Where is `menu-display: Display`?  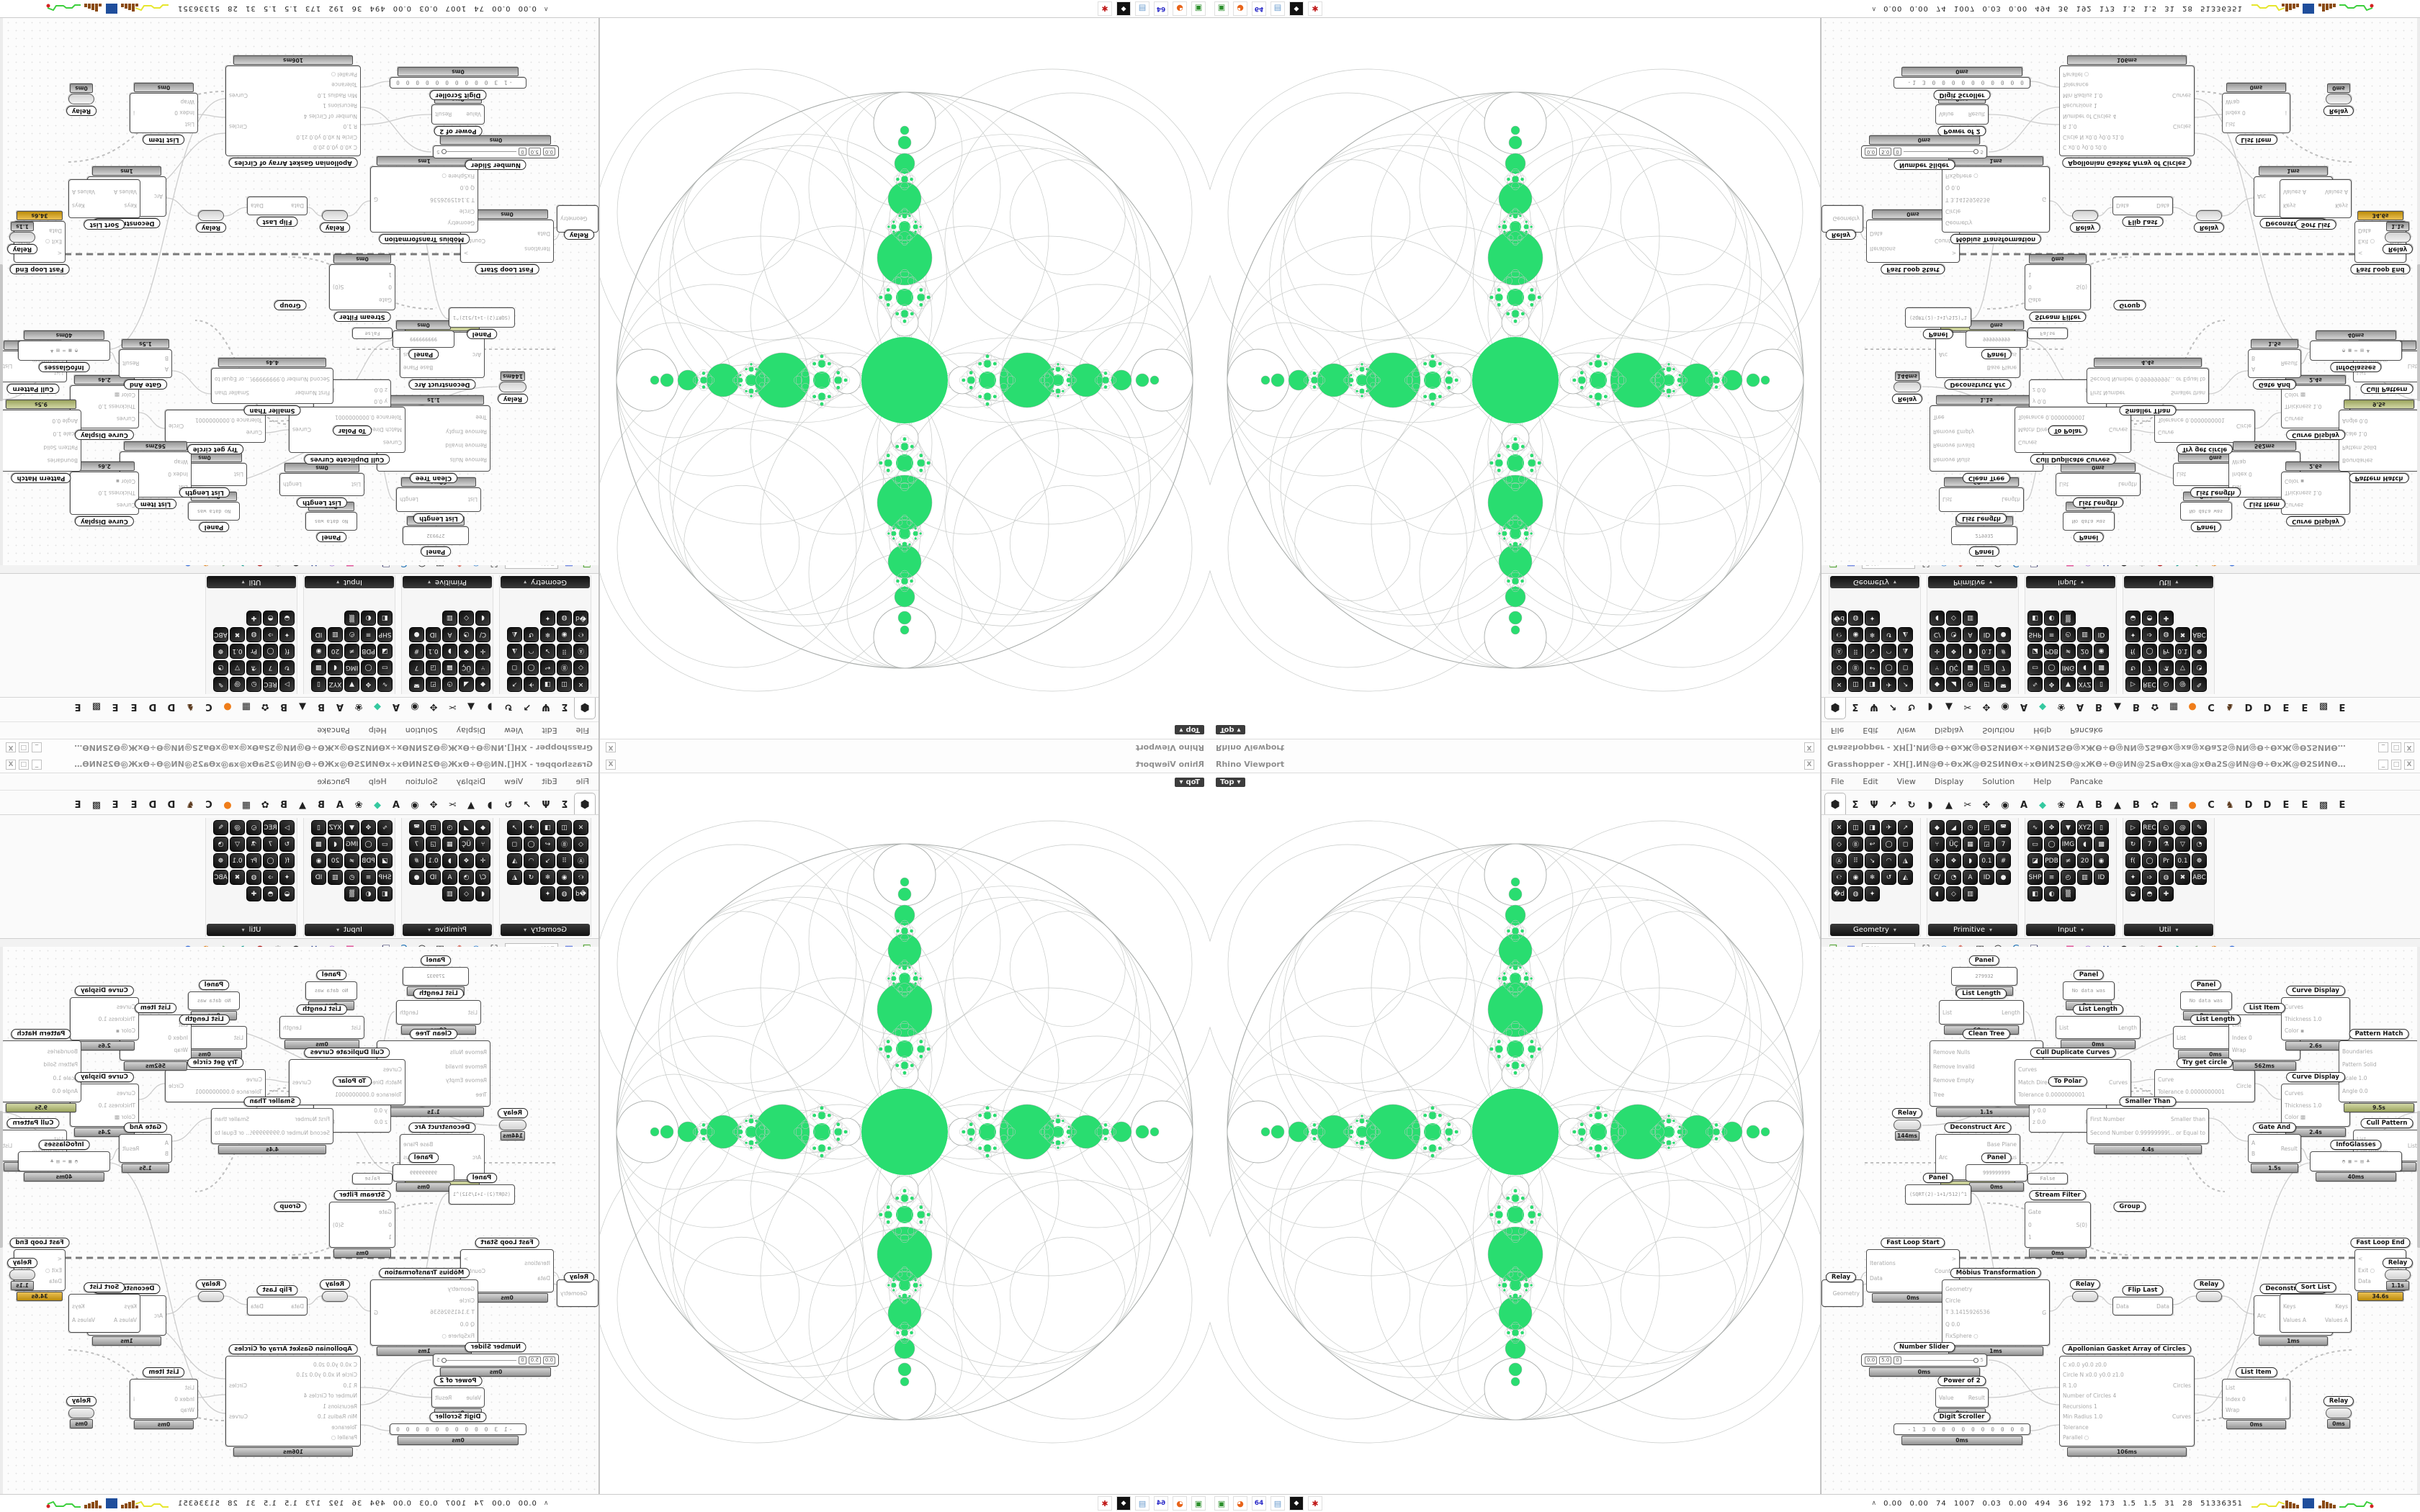
menu-display: Display is located at coordinates (471, 781).